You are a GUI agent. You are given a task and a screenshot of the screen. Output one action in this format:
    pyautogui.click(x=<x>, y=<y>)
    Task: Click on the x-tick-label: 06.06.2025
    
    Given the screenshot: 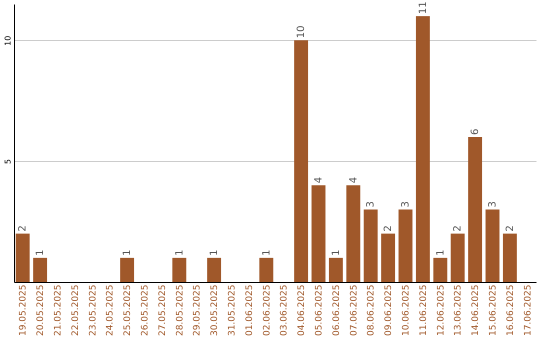 What is the action you would take?
    pyautogui.click(x=337, y=310)
    